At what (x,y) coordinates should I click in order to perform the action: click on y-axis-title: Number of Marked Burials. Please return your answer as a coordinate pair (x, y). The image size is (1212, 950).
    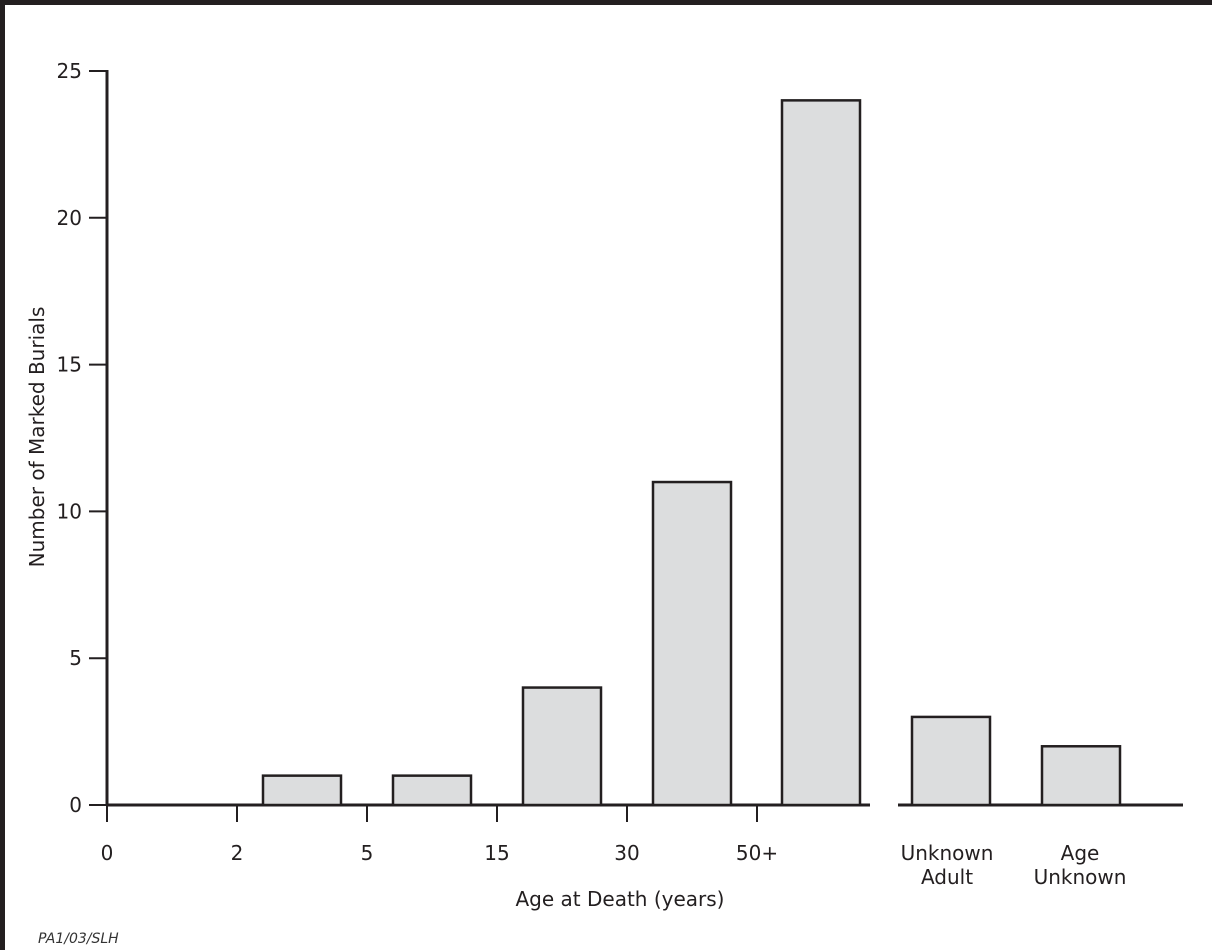
    Looking at the image, I should click on (37, 437).